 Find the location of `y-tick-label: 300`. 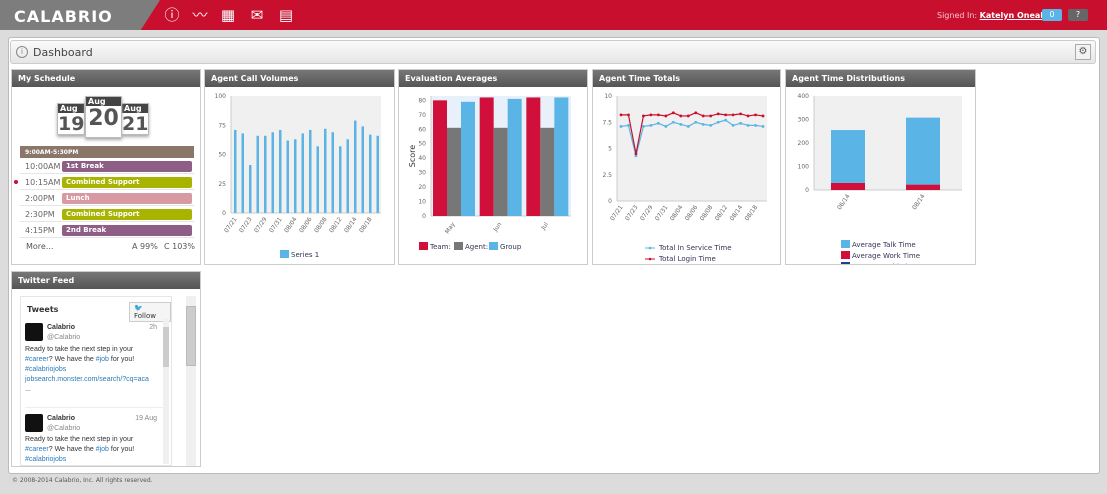

y-tick-label: 300 is located at coordinates (804, 120).